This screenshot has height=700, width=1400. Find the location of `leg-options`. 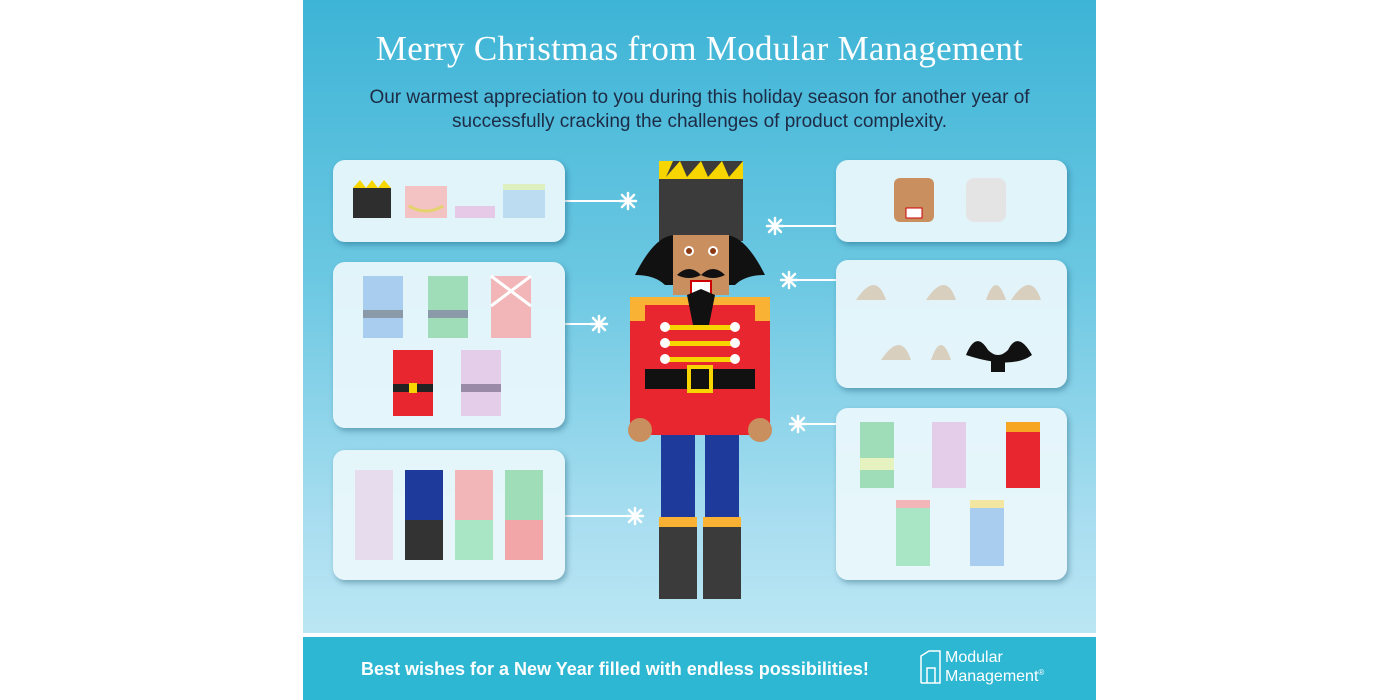

leg-options is located at coordinates (449, 515).